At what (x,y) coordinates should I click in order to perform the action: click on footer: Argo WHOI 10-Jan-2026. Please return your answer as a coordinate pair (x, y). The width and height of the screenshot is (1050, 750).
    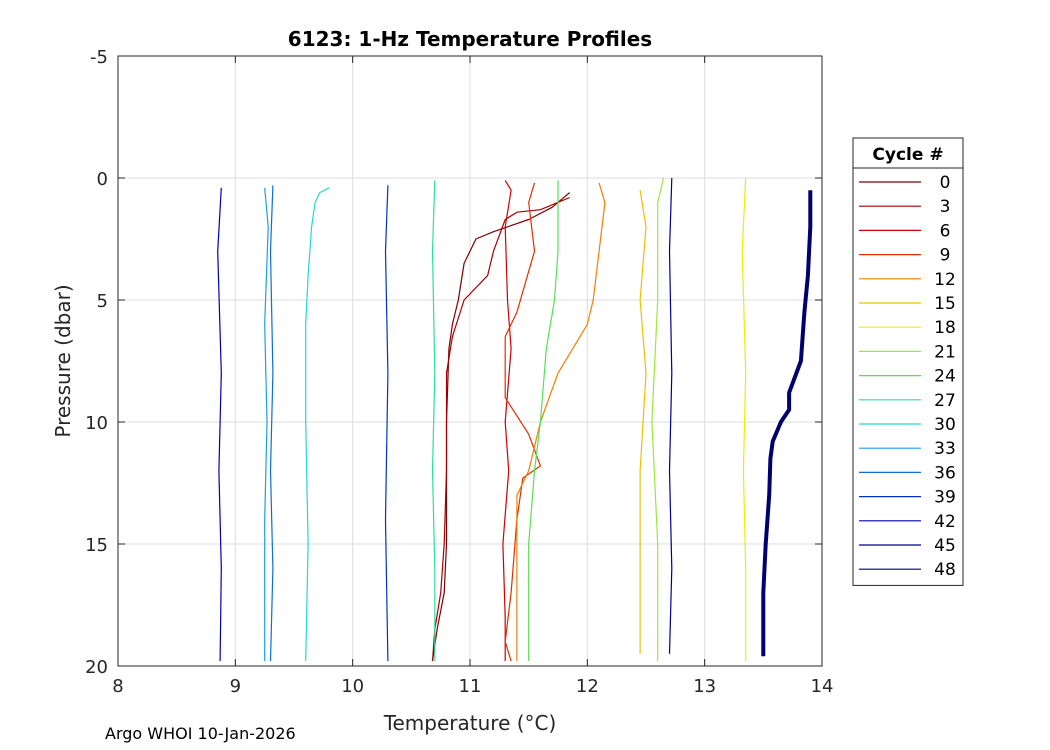
    Looking at the image, I should click on (200, 733).